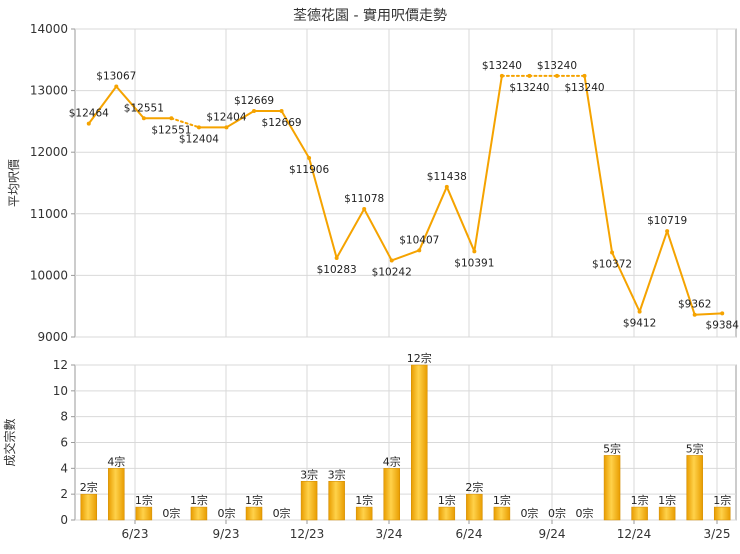 The height and width of the screenshot is (554, 740). Describe the element at coordinates (14, 183) in the screenshot. I see `y-axis-label: 平均呎價` at that location.